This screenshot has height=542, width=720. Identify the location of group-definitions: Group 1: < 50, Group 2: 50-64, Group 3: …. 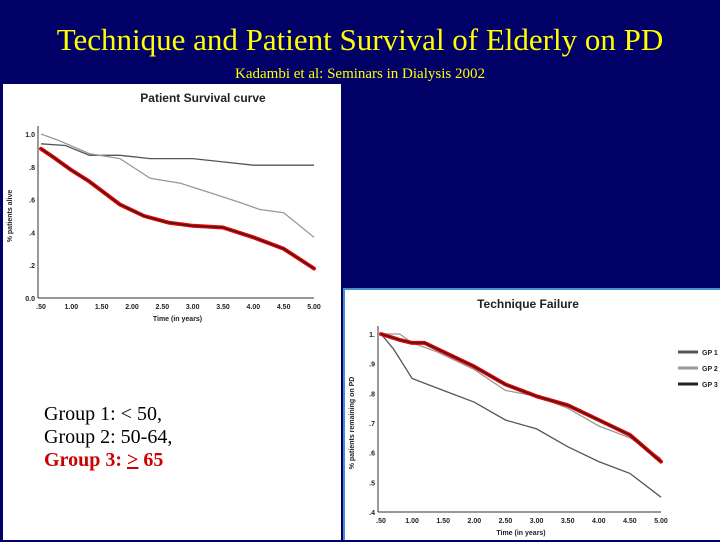
(189, 437).